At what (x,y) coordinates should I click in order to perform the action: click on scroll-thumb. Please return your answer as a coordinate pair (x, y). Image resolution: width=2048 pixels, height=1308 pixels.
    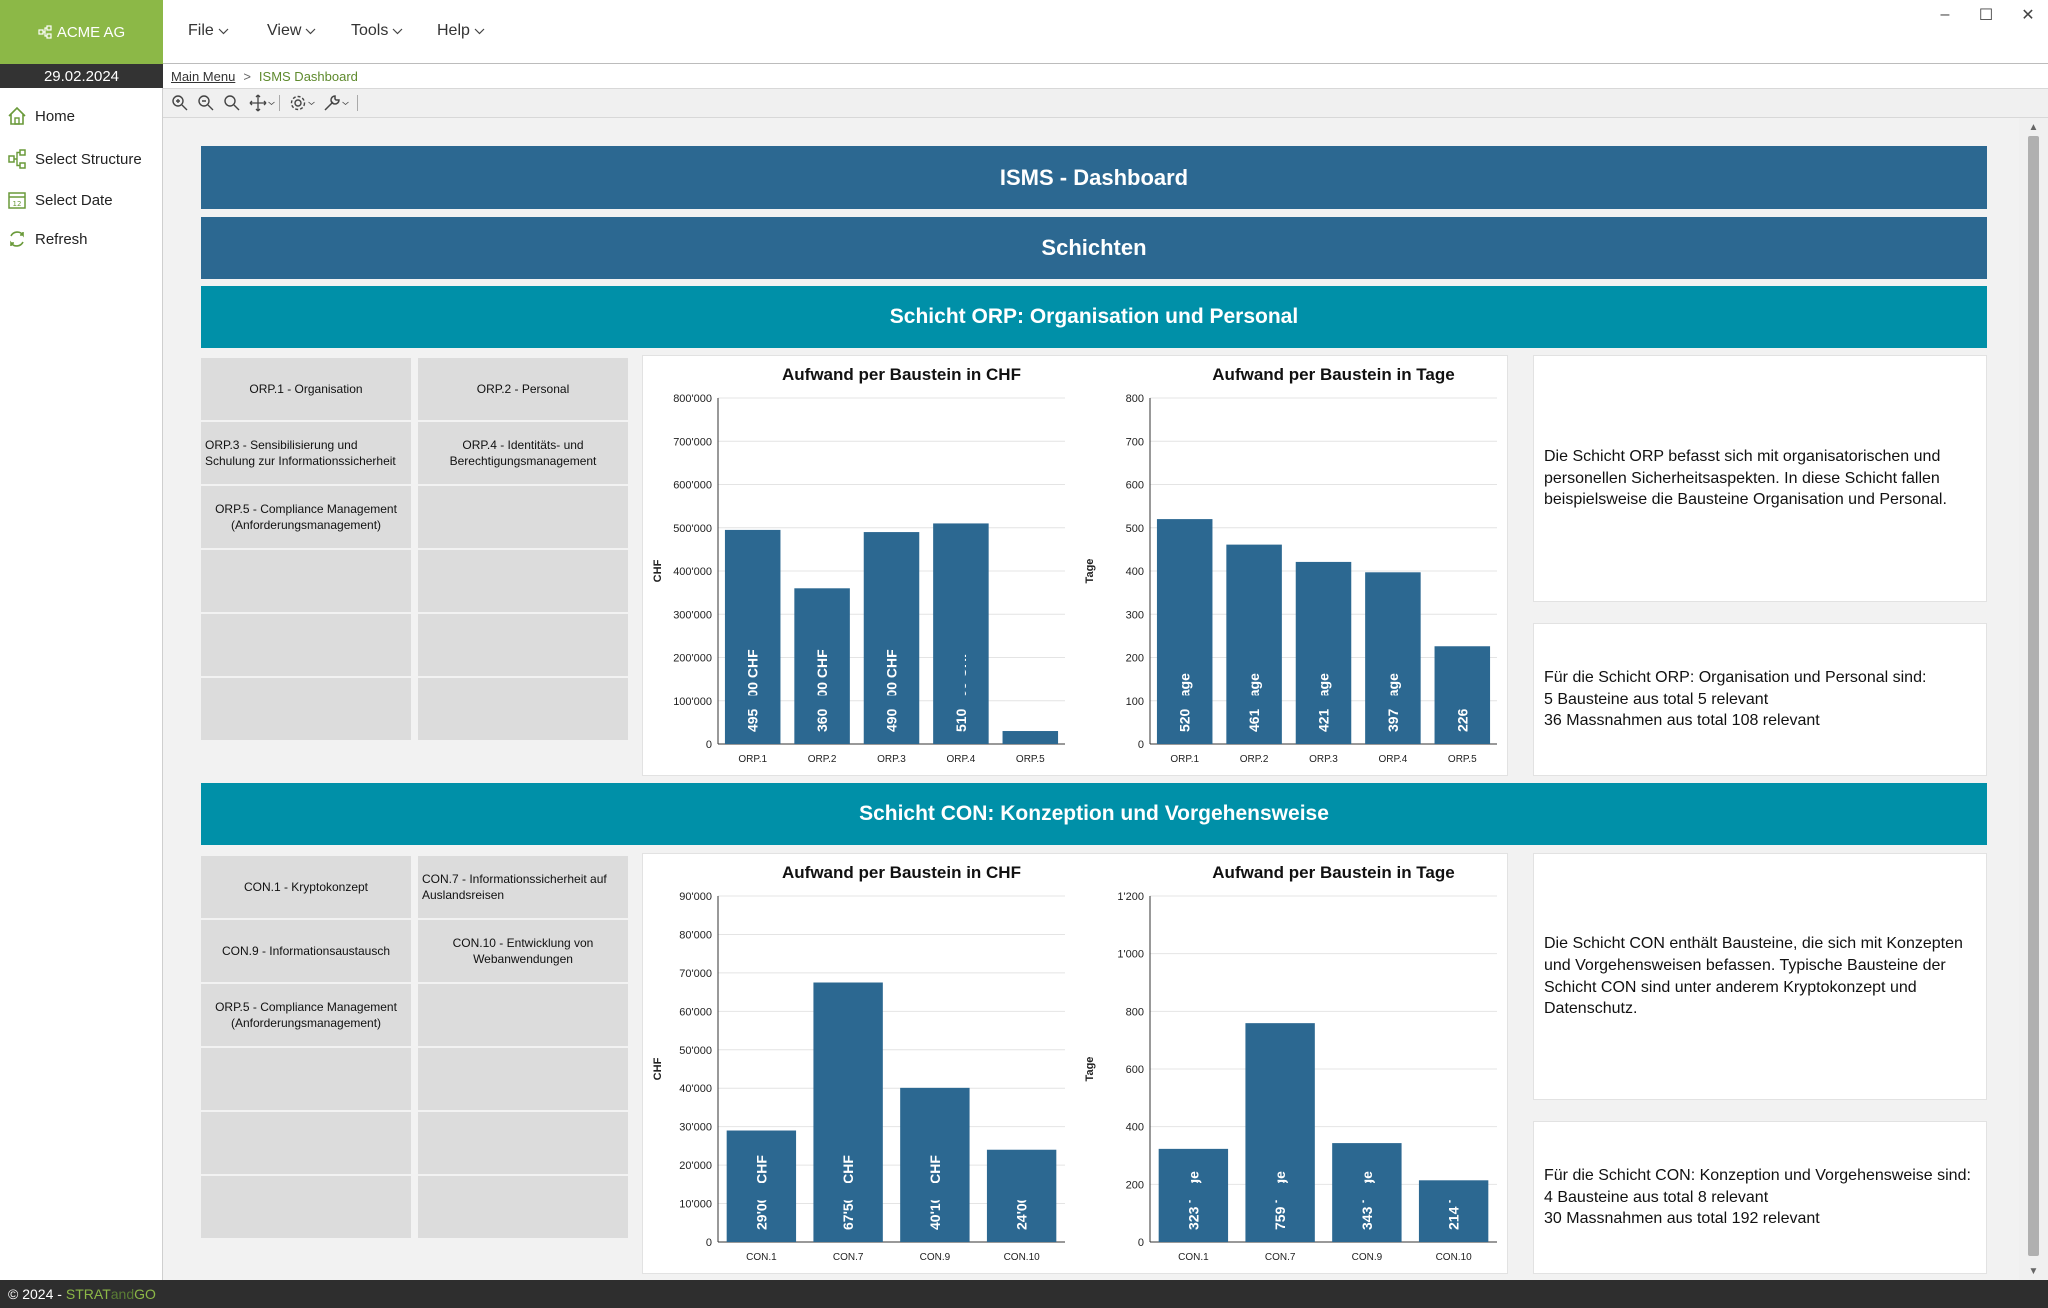
    Looking at the image, I should click on (2033, 696).